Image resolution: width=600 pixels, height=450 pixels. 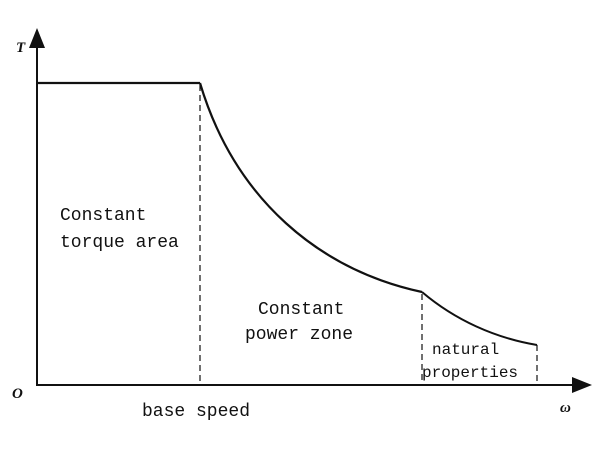 I want to click on base-speed-label: base speed, so click(x=196, y=412).